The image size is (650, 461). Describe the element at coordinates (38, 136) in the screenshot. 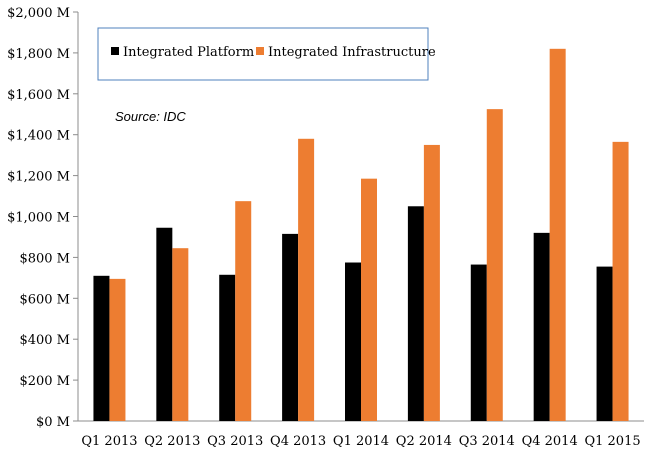

I see `y-tick-label: $1,400 M` at that location.